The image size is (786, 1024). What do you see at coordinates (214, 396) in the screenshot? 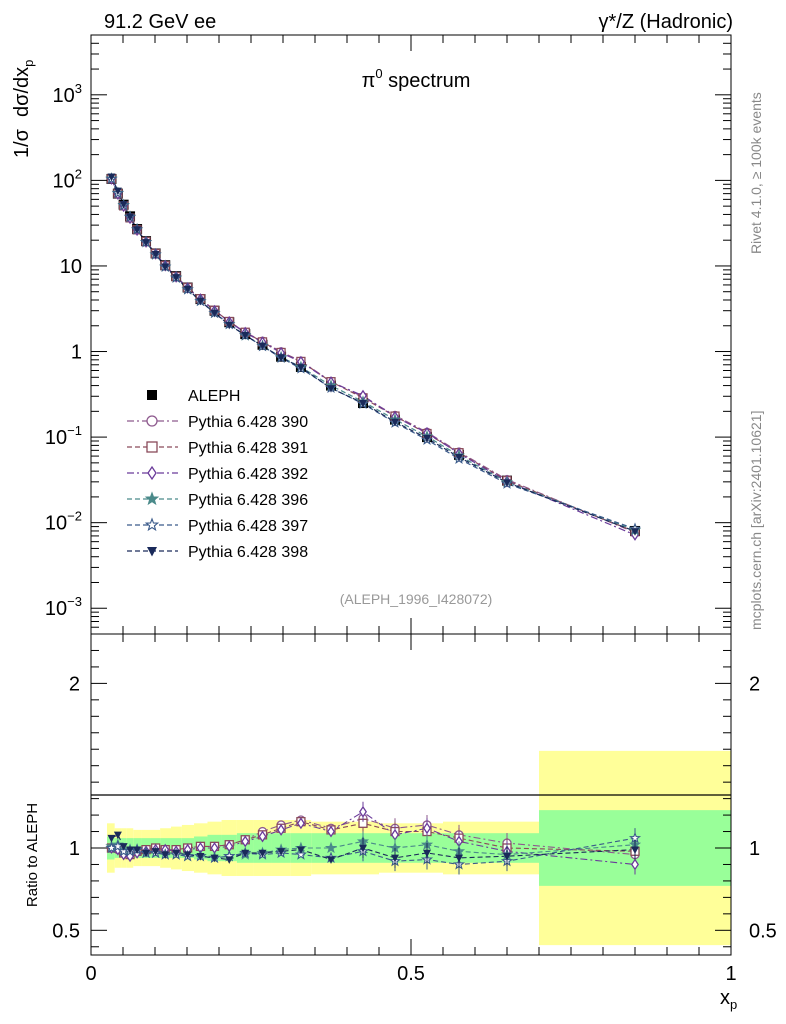
I see `legend-label-data: ALEPH` at bounding box center [214, 396].